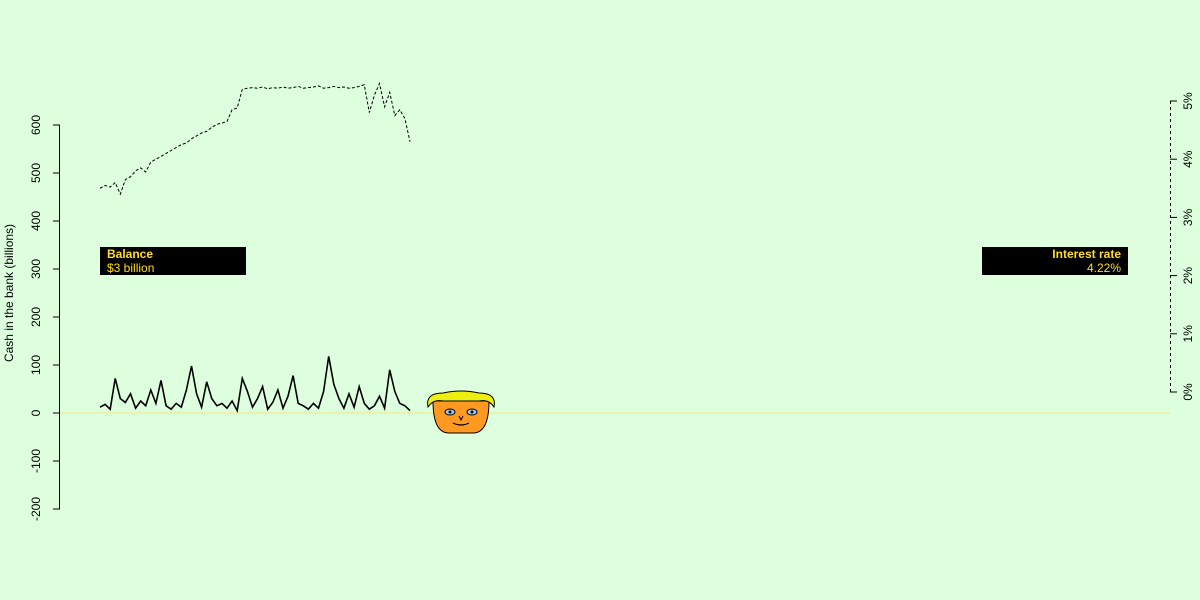 This screenshot has height=600, width=1200. I want to click on right-tick-label: 4%, so click(1188, 159).